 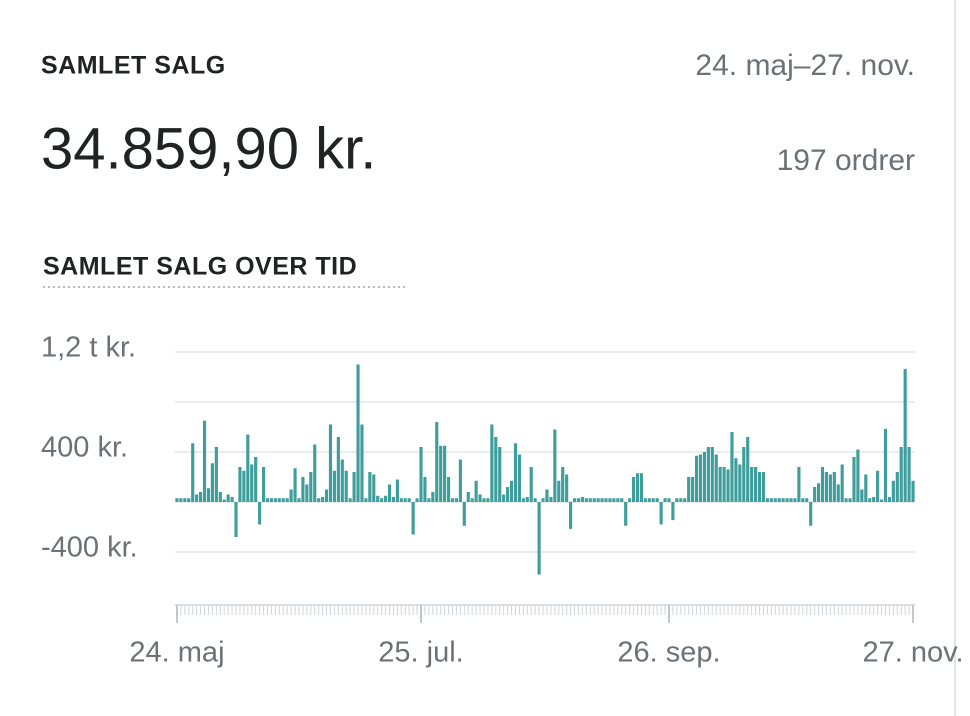 I want to click on date-range: 24. maj–27. nov., so click(x=805, y=65).